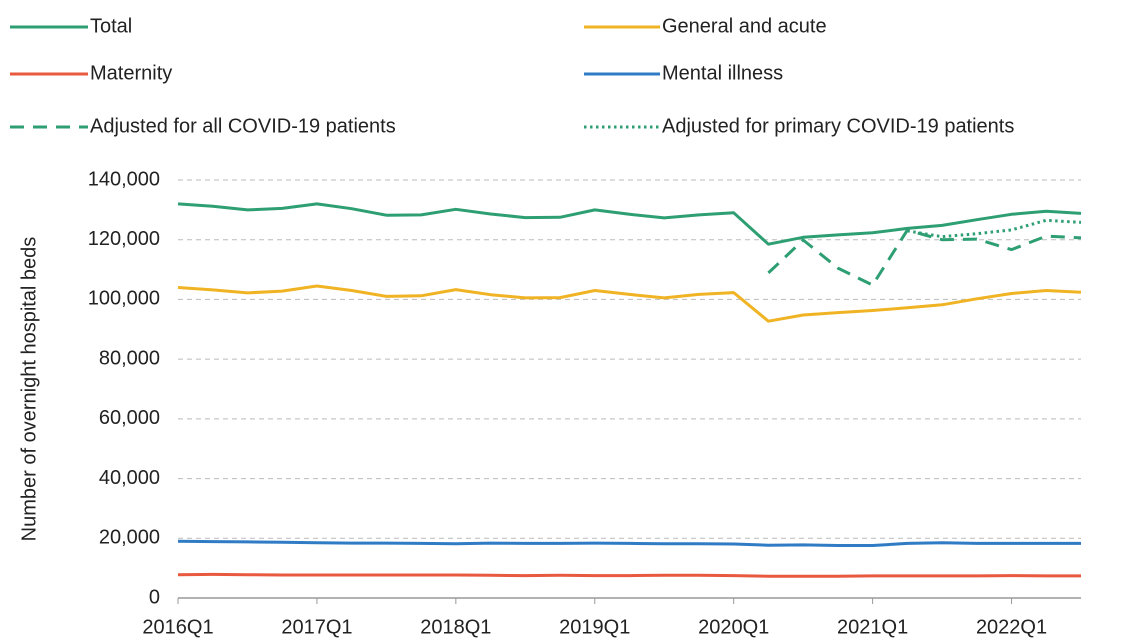 The width and height of the screenshot is (1136, 640). What do you see at coordinates (129, 538) in the screenshot?
I see `y-tick-label: 20,000` at bounding box center [129, 538].